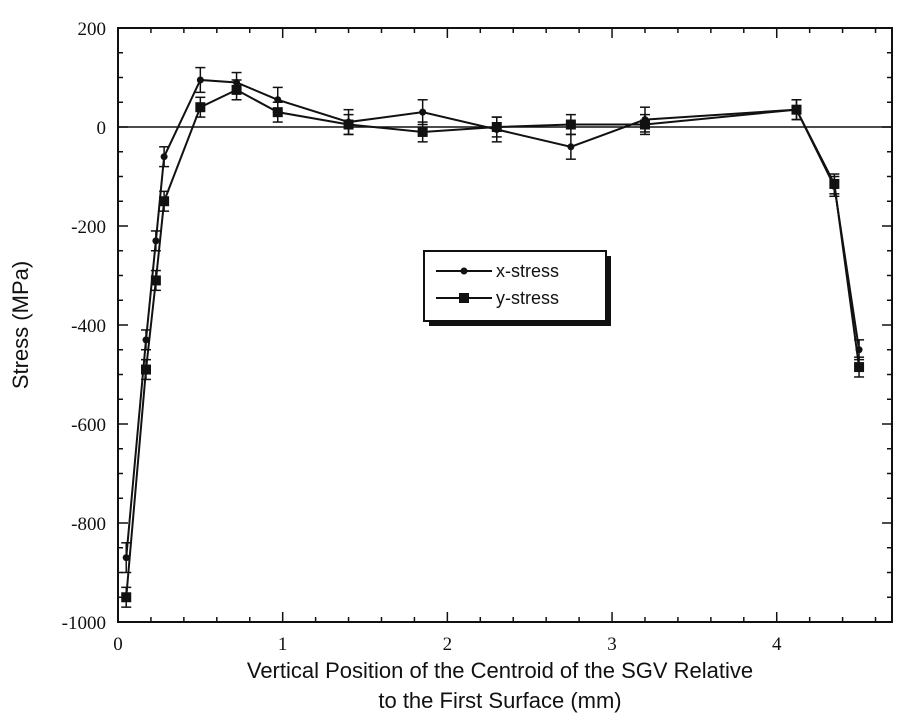  What do you see at coordinates (88, 227) in the screenshot?
I see `y-tick-label: -200` at bounding box center [88, 227].